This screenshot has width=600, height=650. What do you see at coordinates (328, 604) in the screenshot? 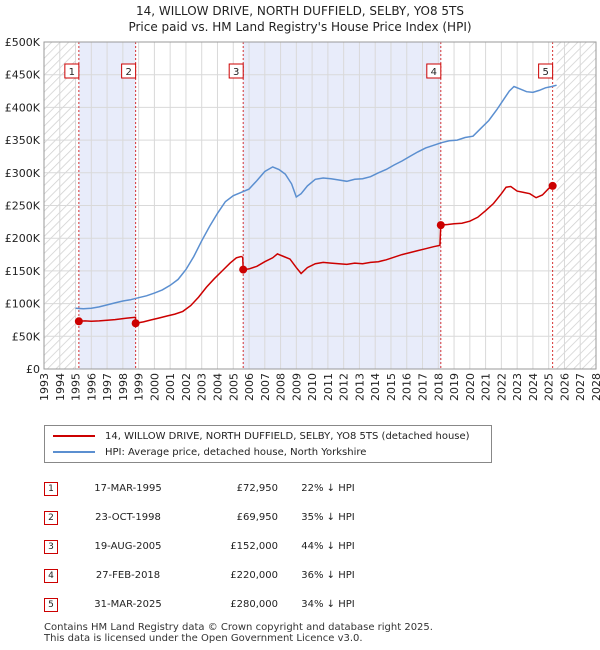
I see `sale-hpi-diff: 34% ↓ HPI` at bounding box center [328, 604].